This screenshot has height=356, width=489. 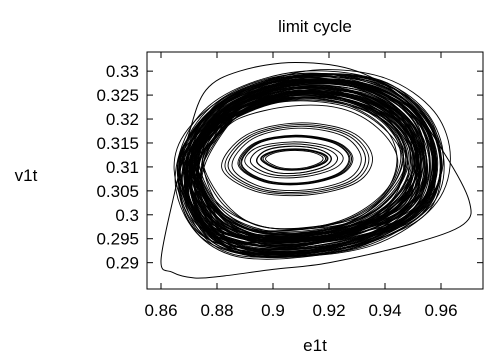 I want to click on y-tick-label: 0.315, so click(x=117, y=143).